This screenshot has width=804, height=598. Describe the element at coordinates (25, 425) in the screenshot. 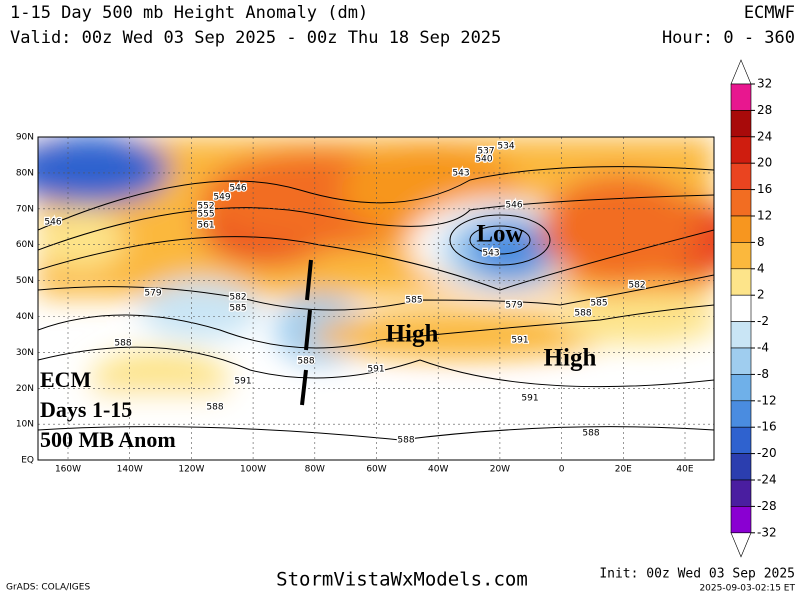

I see `lat-label: 10N` at that location.